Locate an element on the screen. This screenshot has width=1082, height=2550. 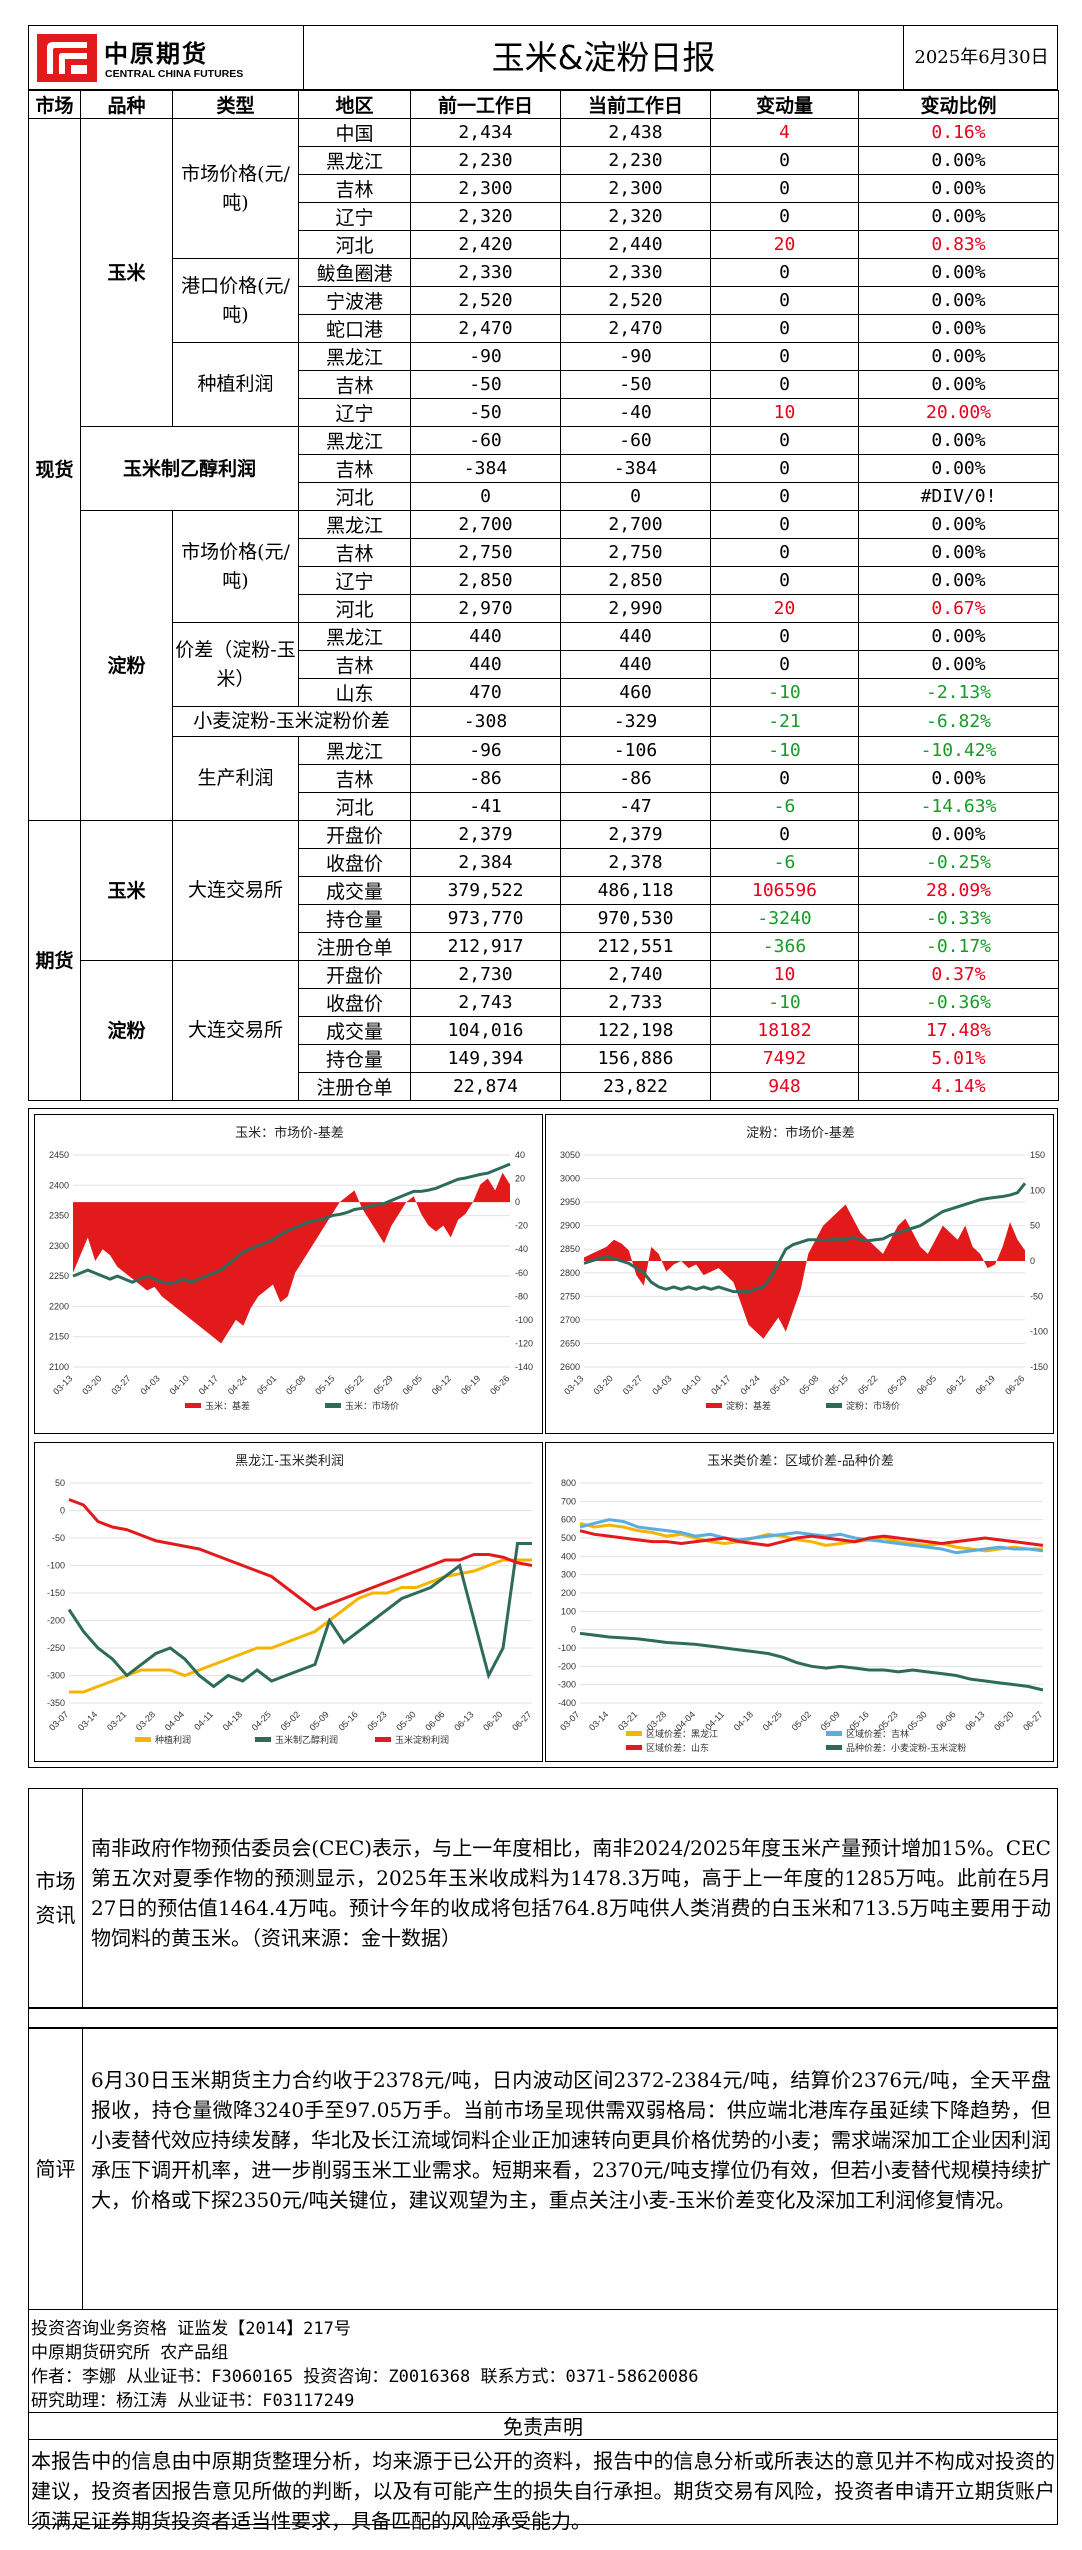
legend-swatch is located at coordinates (834, 1747).